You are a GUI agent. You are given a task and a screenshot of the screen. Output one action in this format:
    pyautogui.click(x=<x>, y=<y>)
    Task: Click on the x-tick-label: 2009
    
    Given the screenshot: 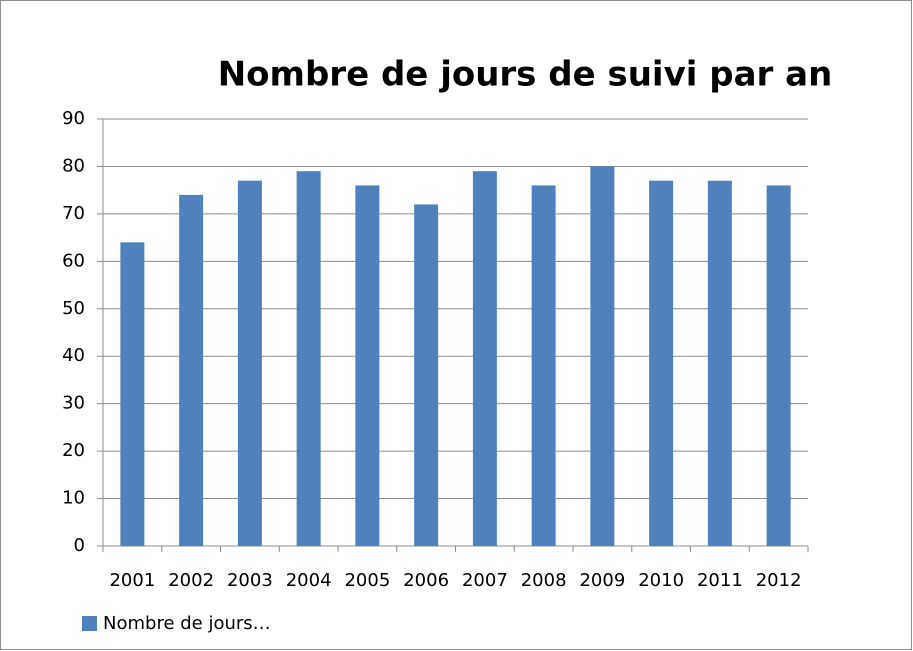 What is the action you would take?
    pyautogui.click(x=602, y=580)
    